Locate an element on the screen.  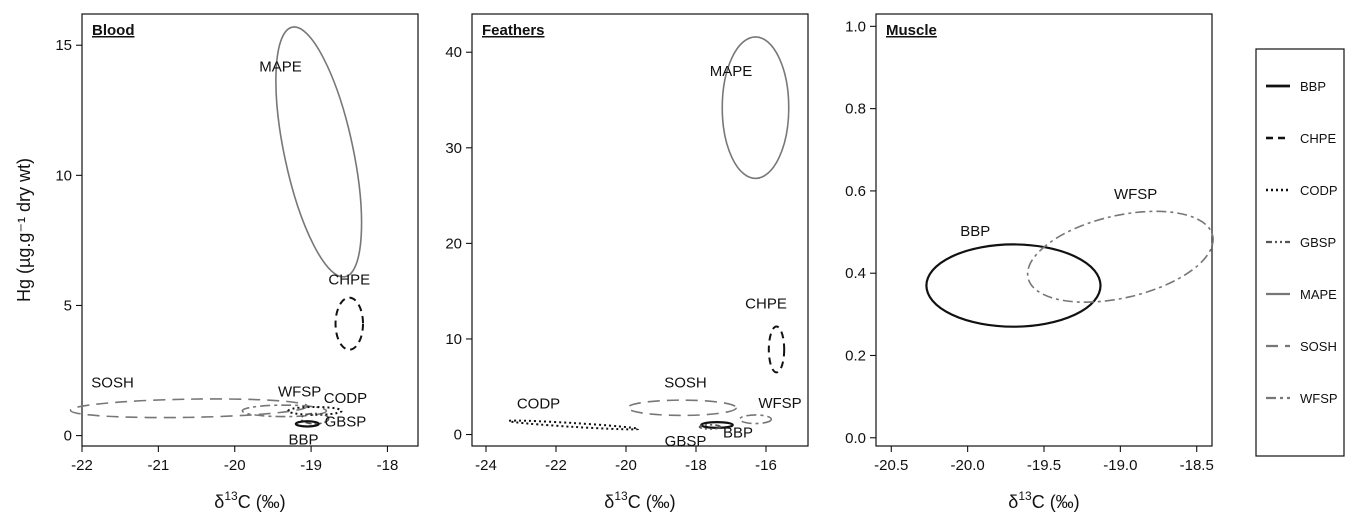
legend-label-chpe: CHPE is located at coordinates (1318, 138).